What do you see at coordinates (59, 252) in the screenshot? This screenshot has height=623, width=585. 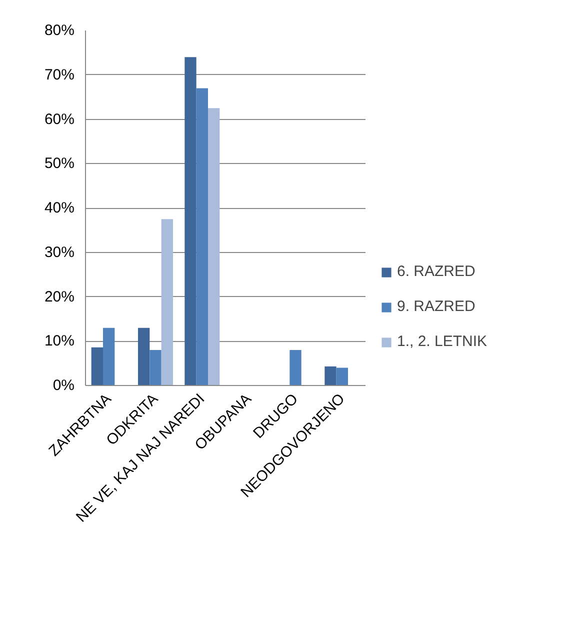 I see `y-tick-label: 30%` at bounding box center [59, 252].